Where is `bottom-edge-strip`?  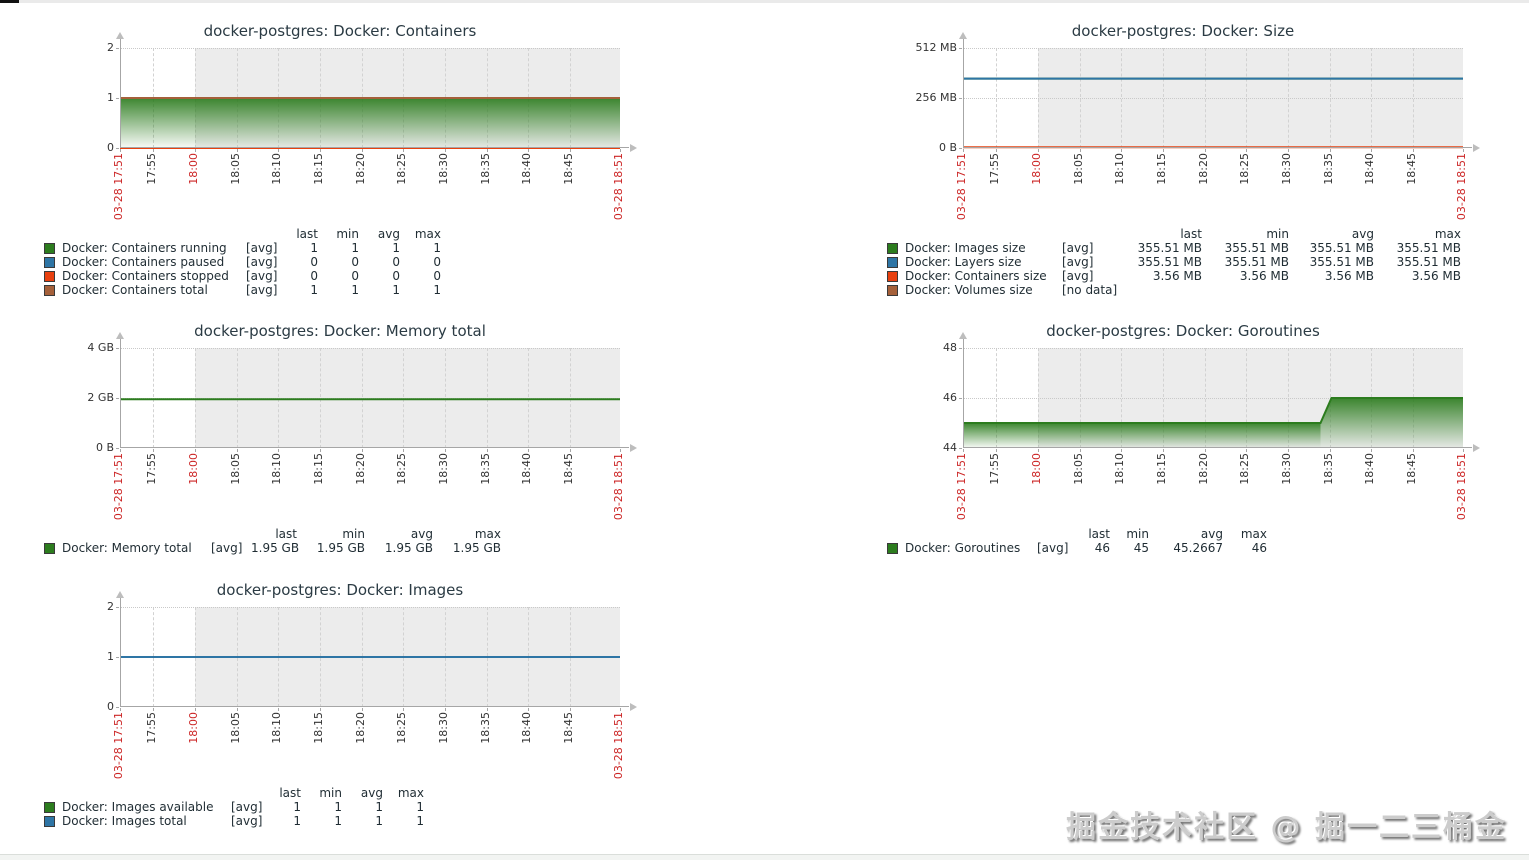
bottom-edge-strip is located at coordinates (764, 857).